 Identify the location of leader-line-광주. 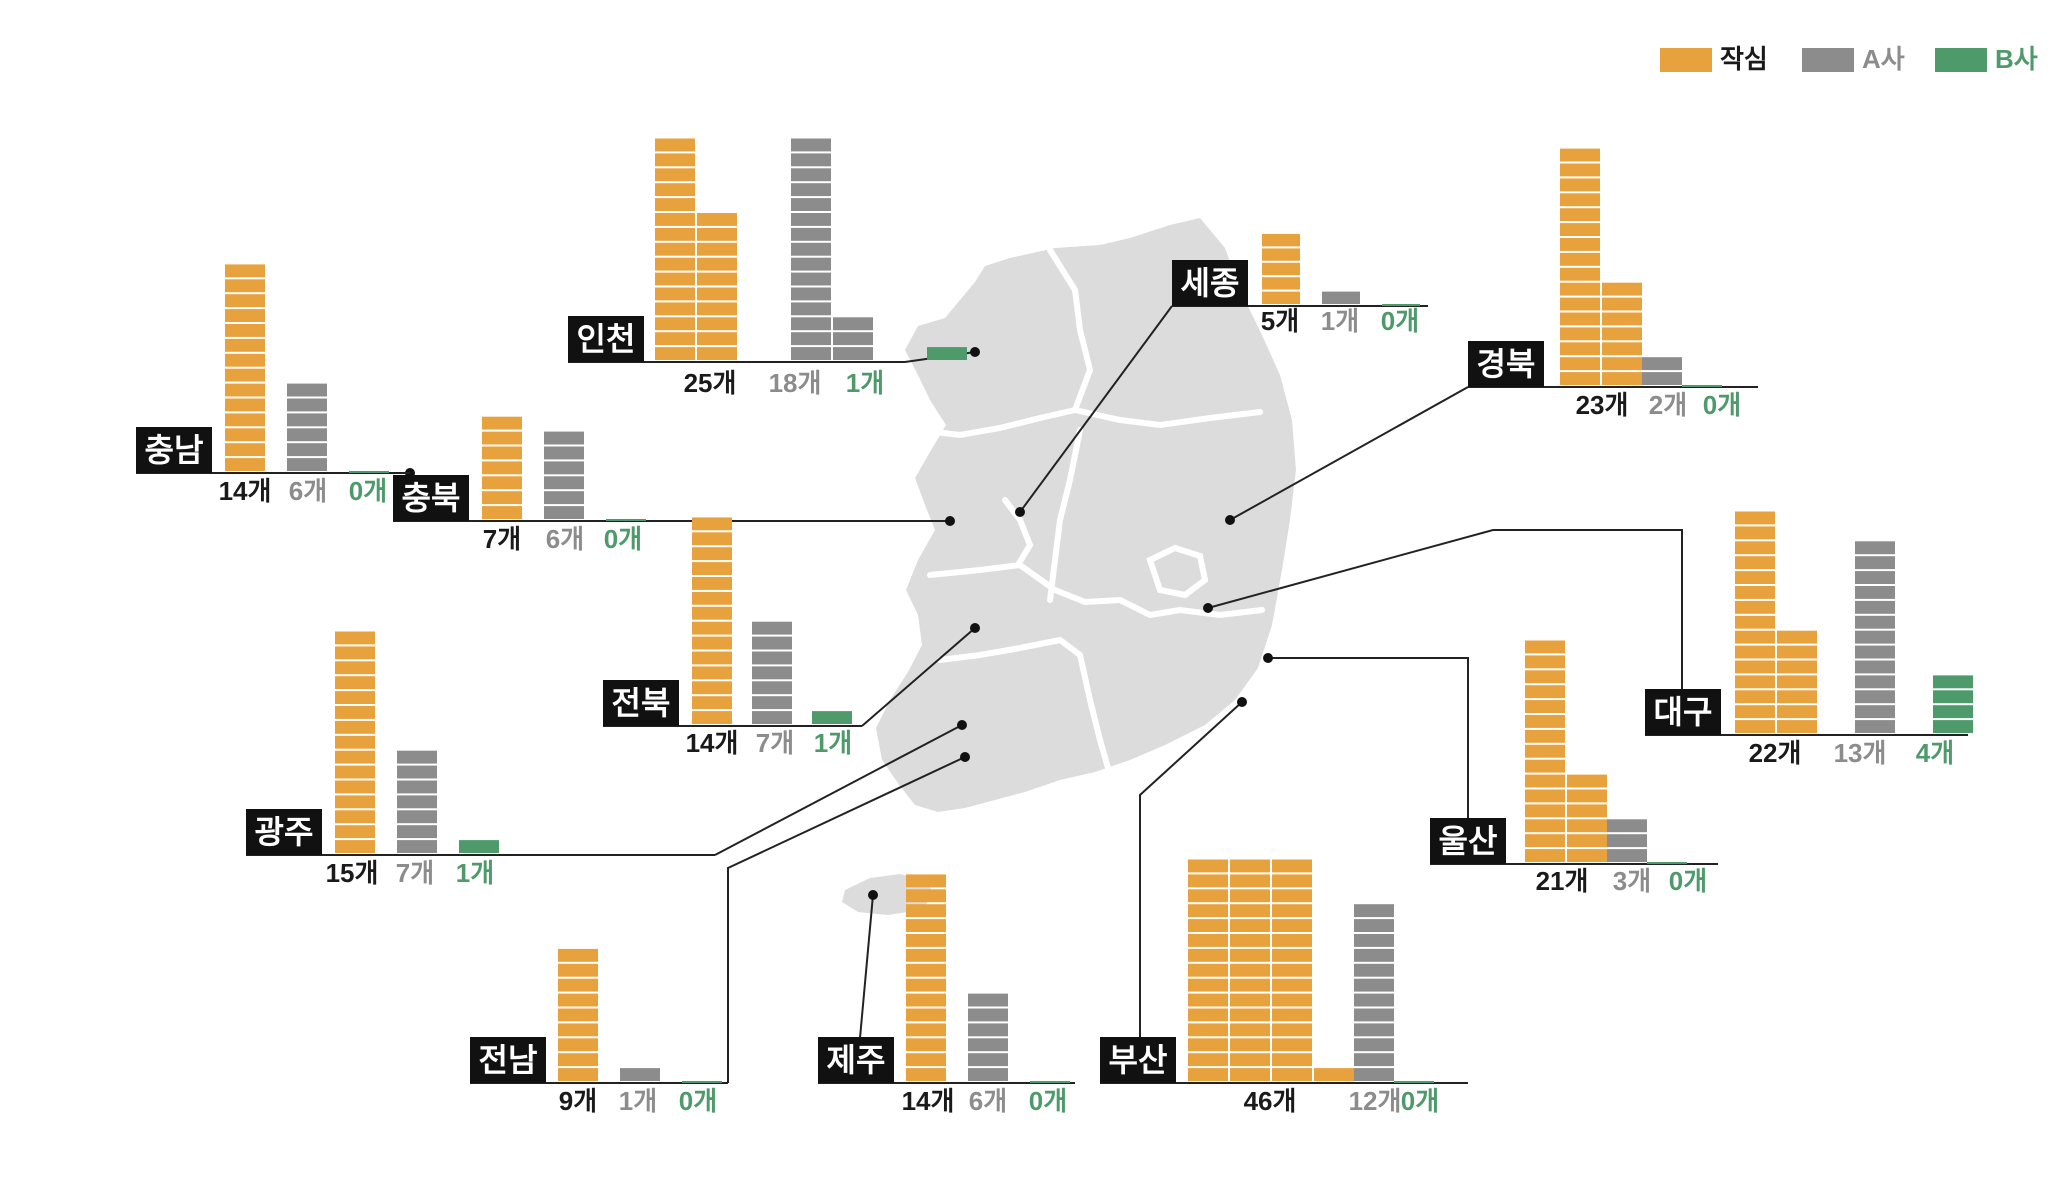
(838, 790).